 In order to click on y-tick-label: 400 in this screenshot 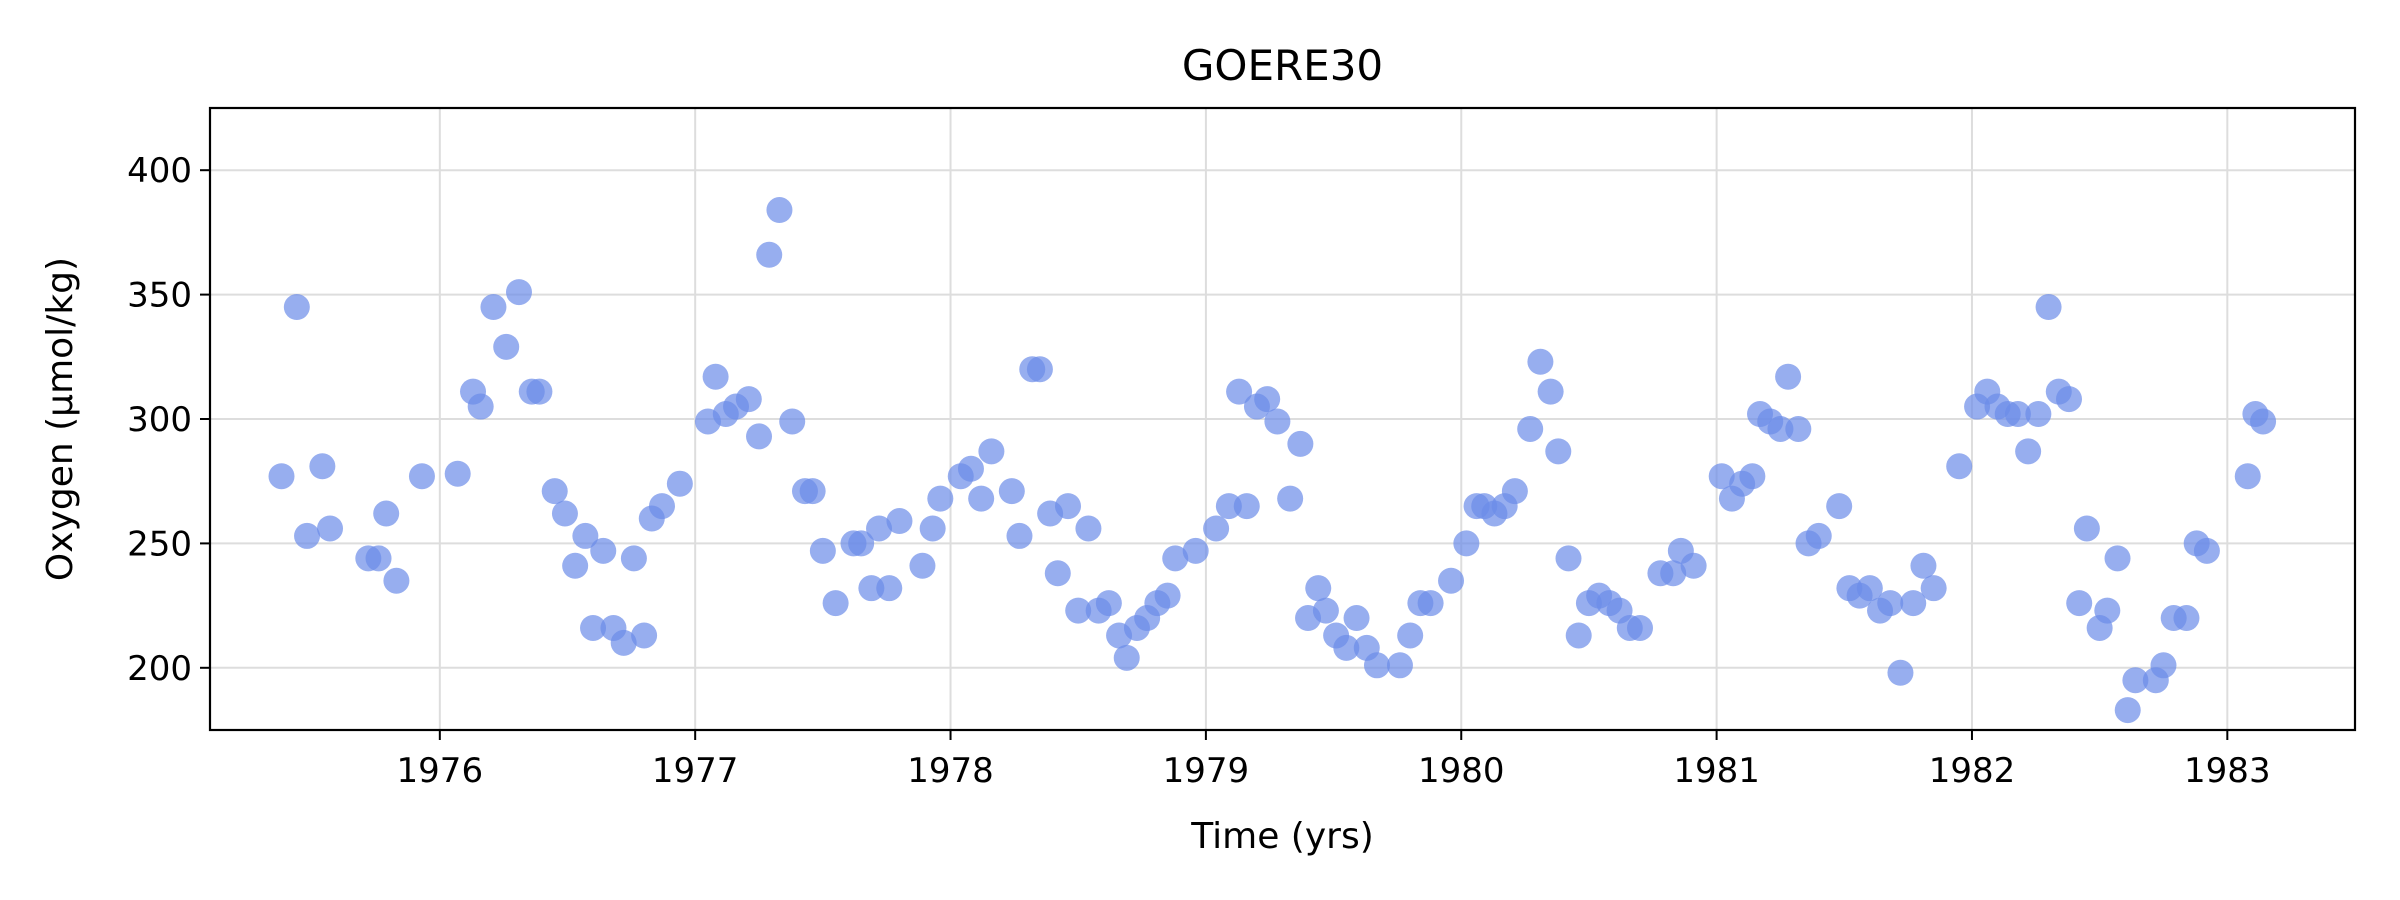, I will do `click(159, 171)`.